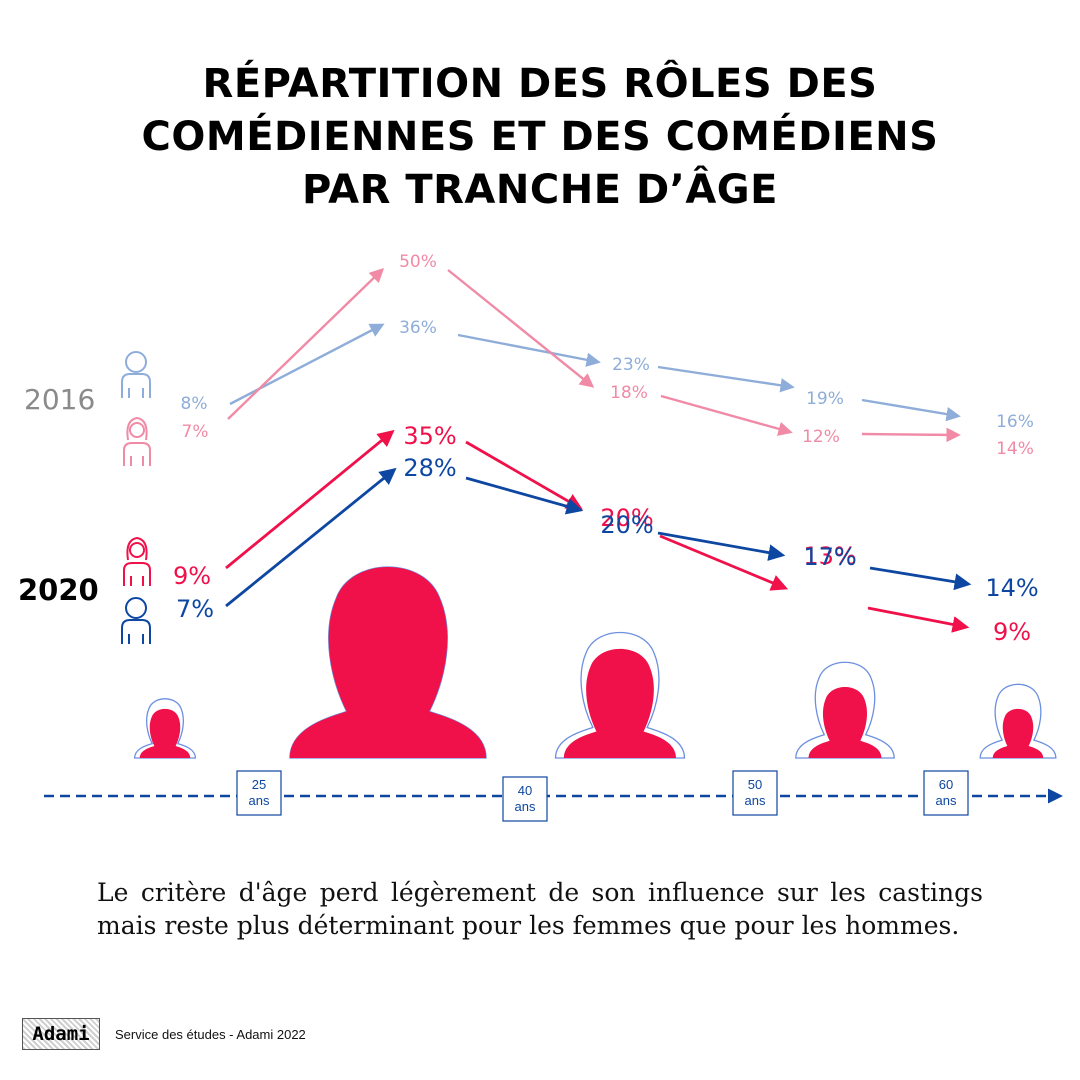 This screenshot has height=1080, width=1080. Describe the element at coordinates (429, 468) in the screenshot. I see `data-label-men: 28%` at that location.